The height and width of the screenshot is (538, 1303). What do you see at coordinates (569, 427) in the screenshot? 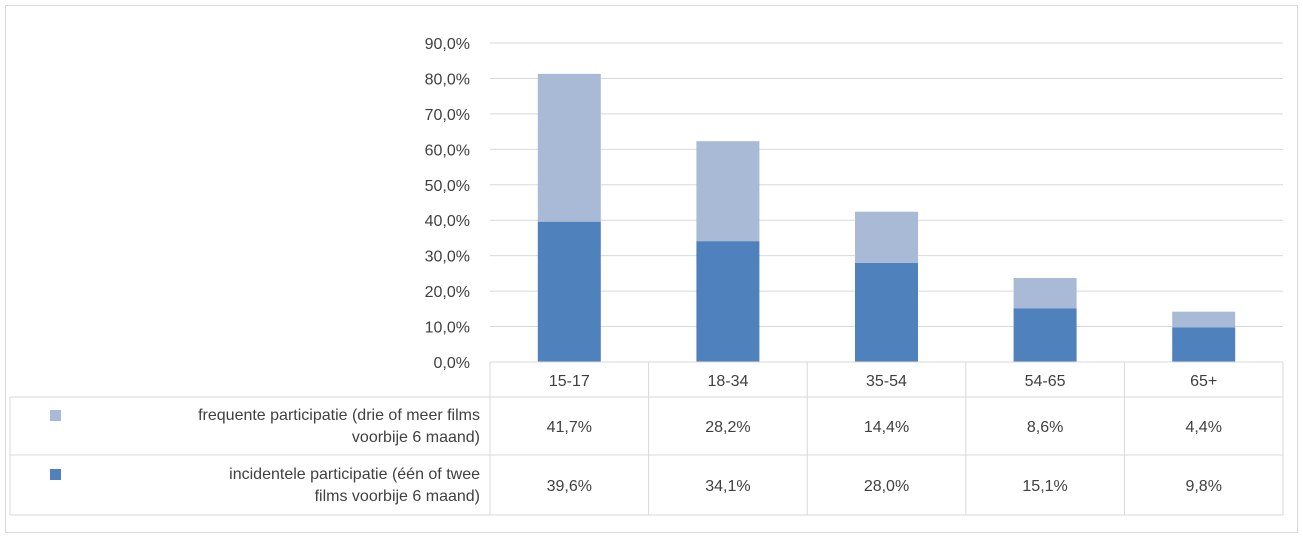
I see `data-label-frequent: 41,7%` at bounding box center [569, 427].